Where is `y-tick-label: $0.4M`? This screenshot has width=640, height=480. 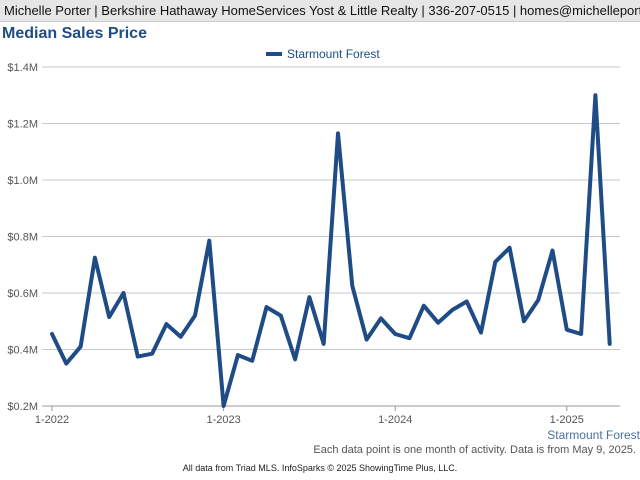
y-tick-label: $0.4M is located at coordinates (22, 351).